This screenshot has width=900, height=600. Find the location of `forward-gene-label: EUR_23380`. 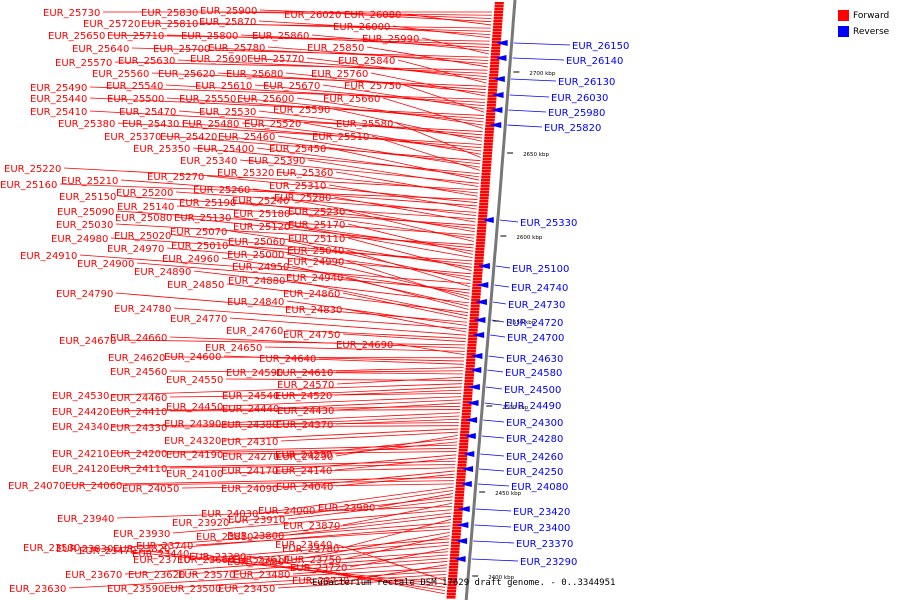

forward-gene-label: EUR_23380 is located at coordinates (217, 557).